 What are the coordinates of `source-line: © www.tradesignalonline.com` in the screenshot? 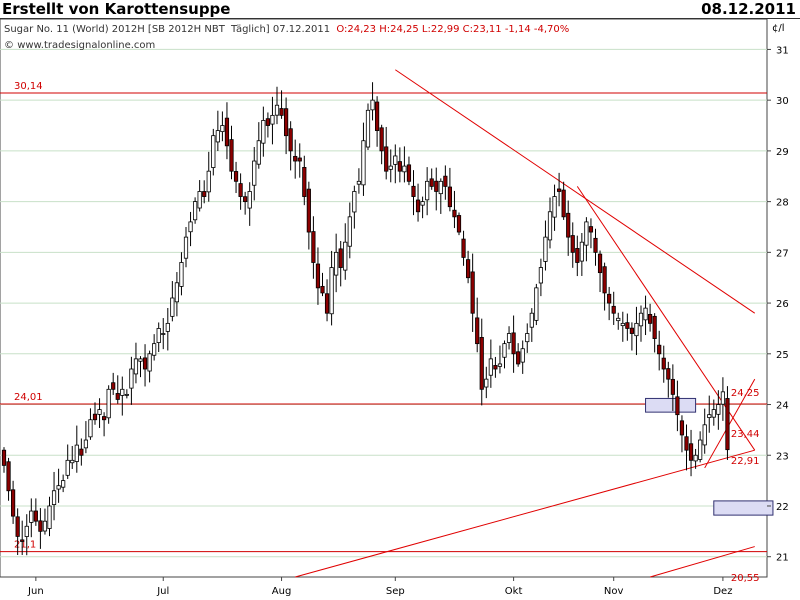 It's located at (79, 45).